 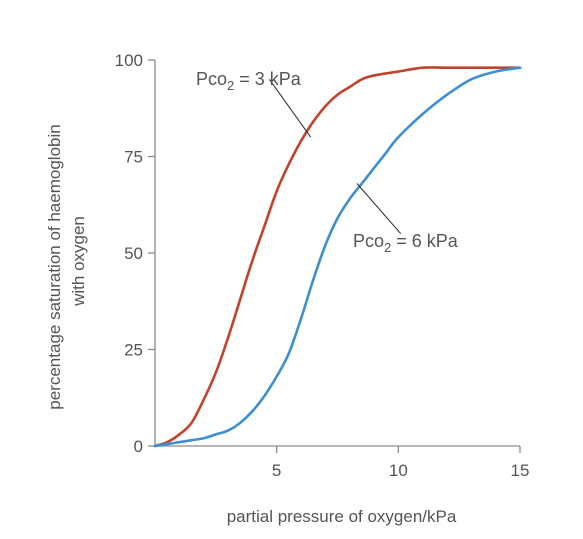 What do you see at coordinates (78, 261) in the screenshot?
I see `y-axis-label-line-2: with oxygen` at bounding box center [78, 261].